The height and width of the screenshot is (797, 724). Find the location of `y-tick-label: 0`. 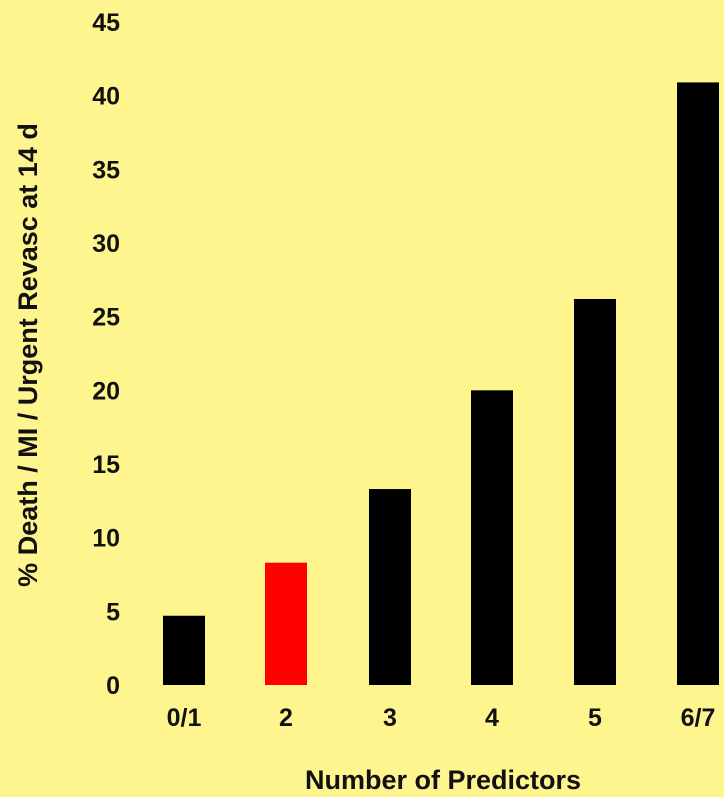

y-tick-label: 0 is located at coordinates (113, 686).